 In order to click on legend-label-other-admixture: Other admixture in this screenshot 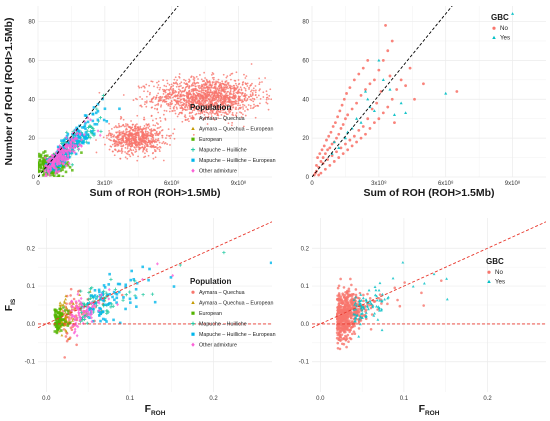, I will do `click(218, 346)`.